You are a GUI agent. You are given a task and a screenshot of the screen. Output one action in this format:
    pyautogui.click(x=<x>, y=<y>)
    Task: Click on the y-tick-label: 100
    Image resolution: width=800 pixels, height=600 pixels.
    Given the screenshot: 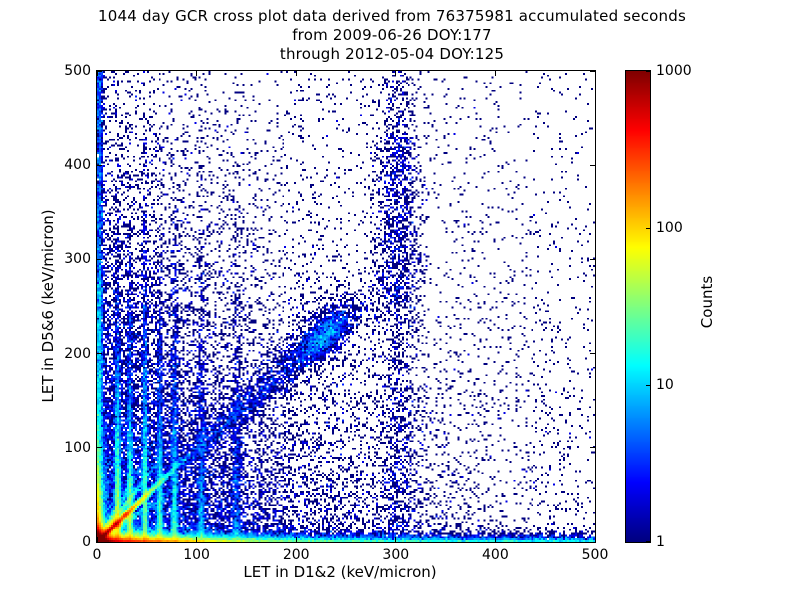 What is the action you would take?
    pyautogui.click(x=77, y=447)
    